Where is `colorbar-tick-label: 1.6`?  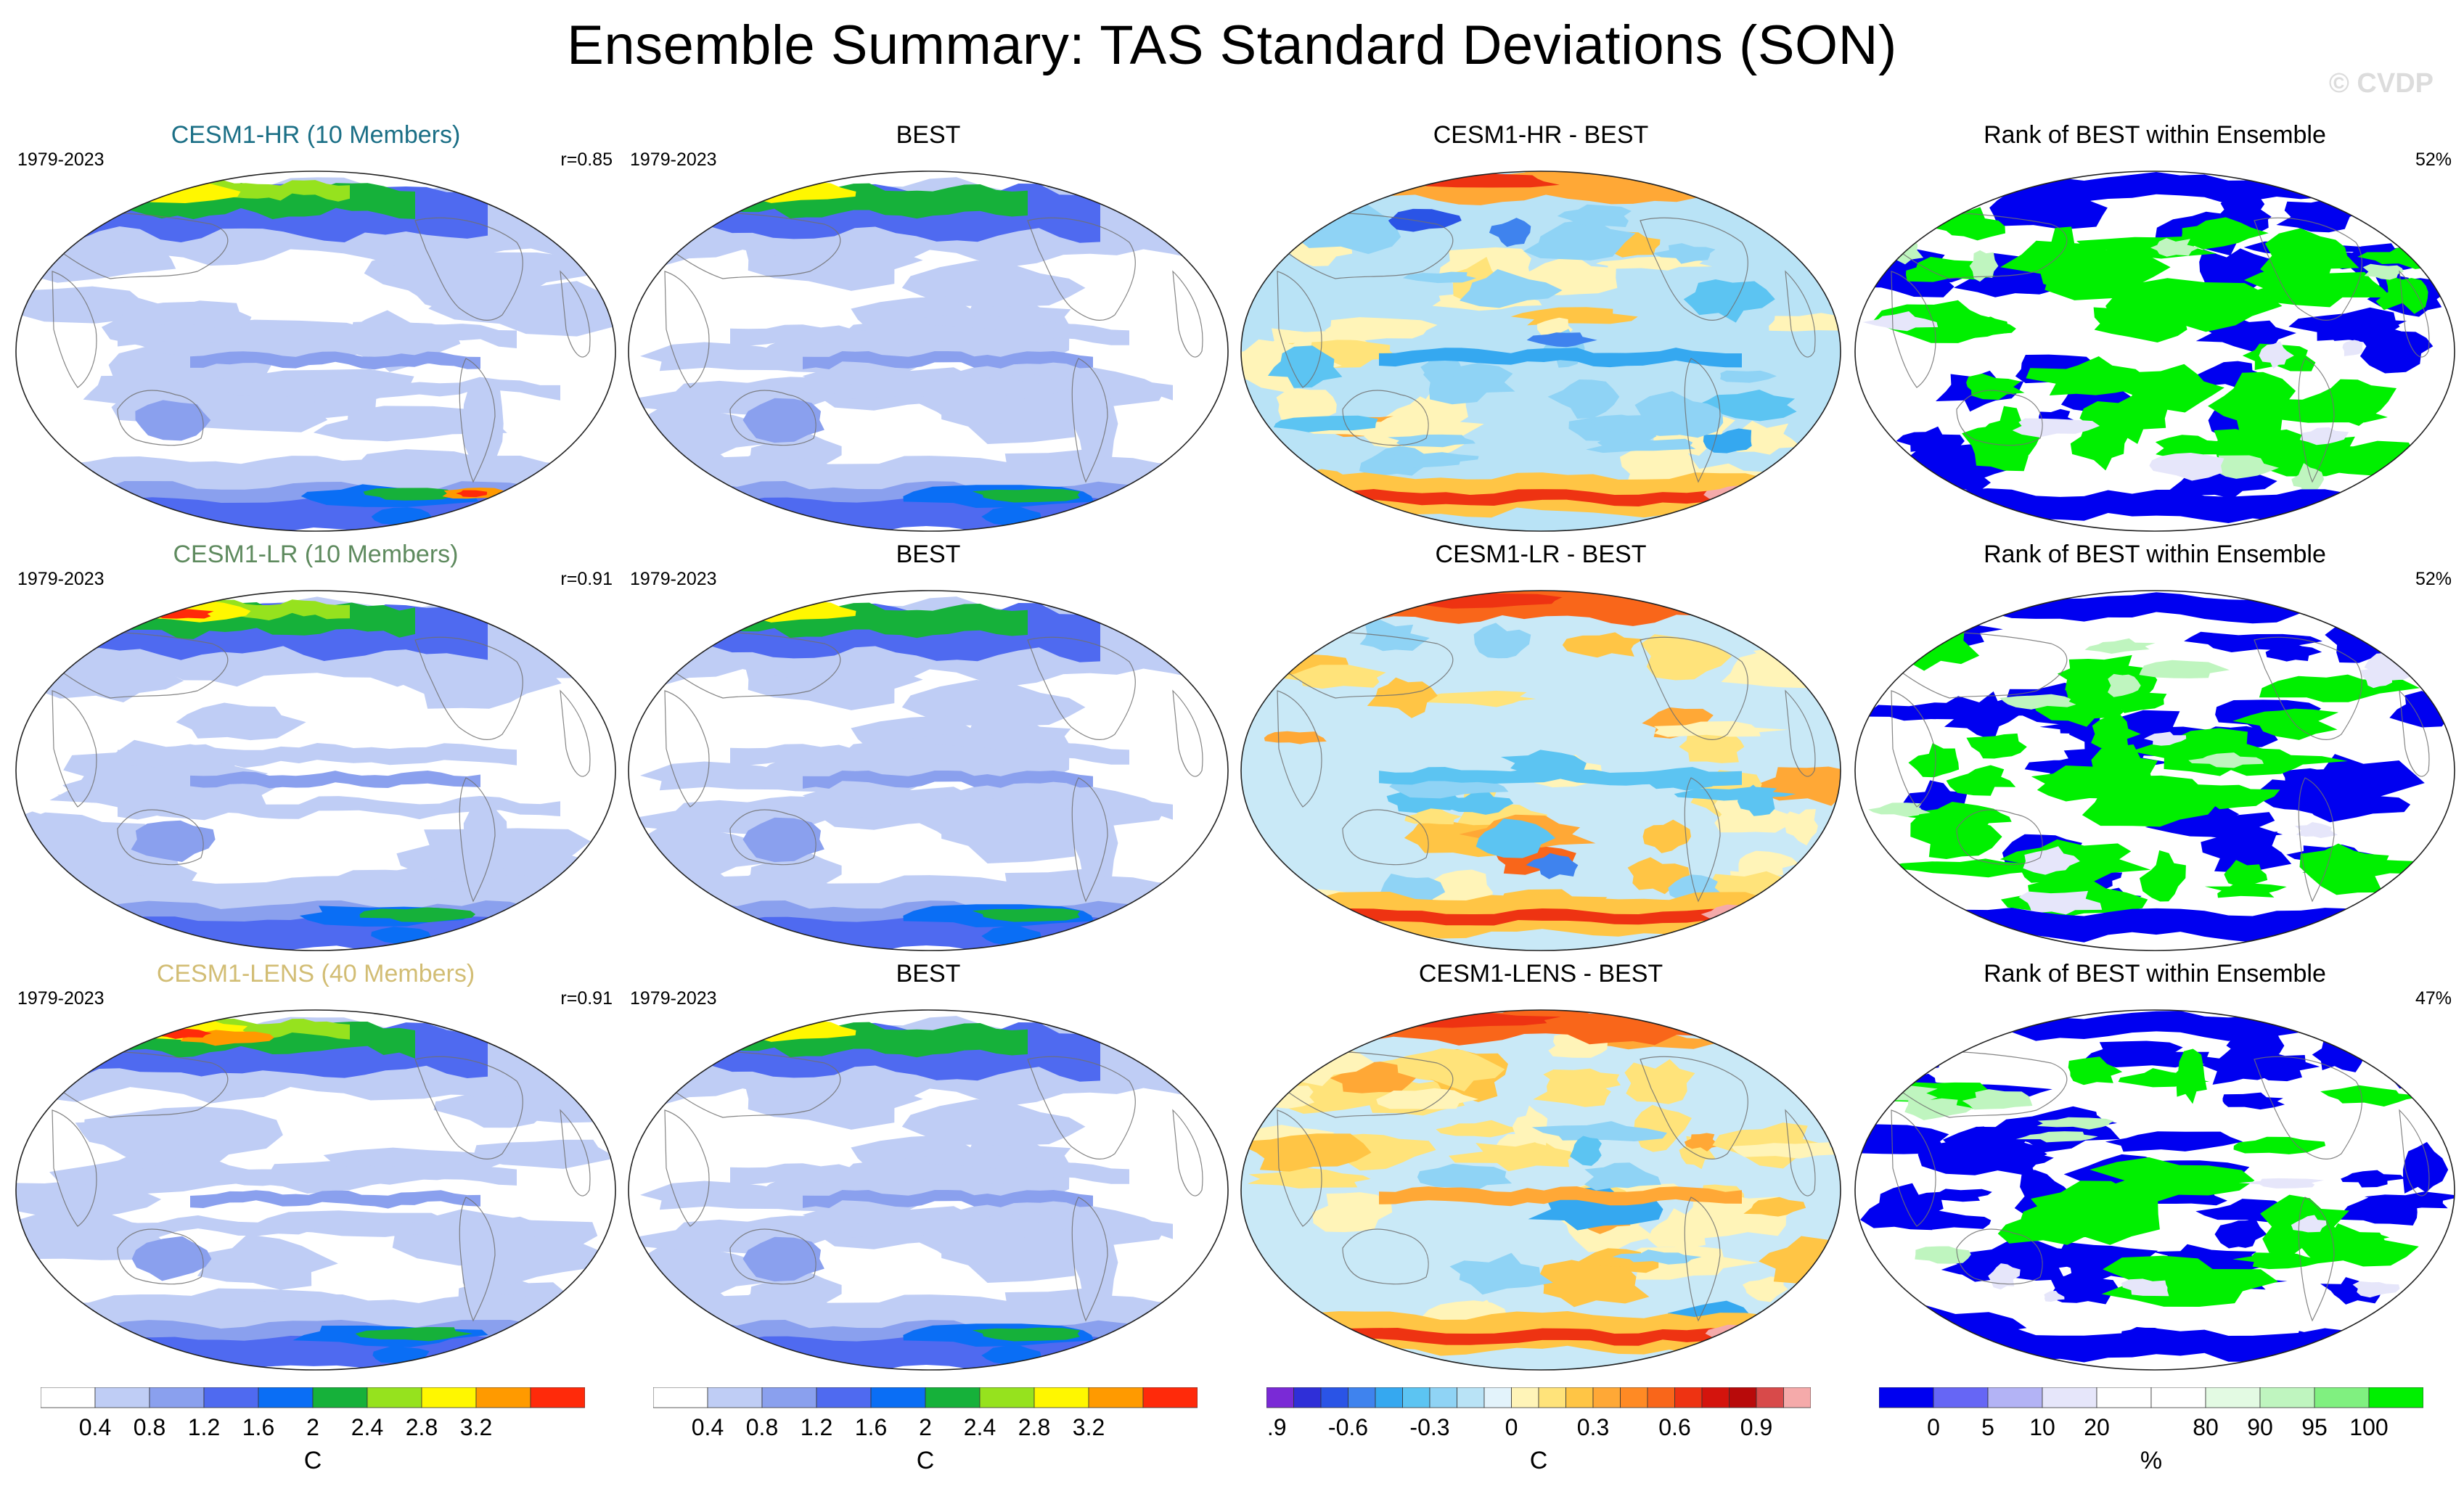
colorbar-tick-label: 1.6 is located at coordinates (871, 1427).